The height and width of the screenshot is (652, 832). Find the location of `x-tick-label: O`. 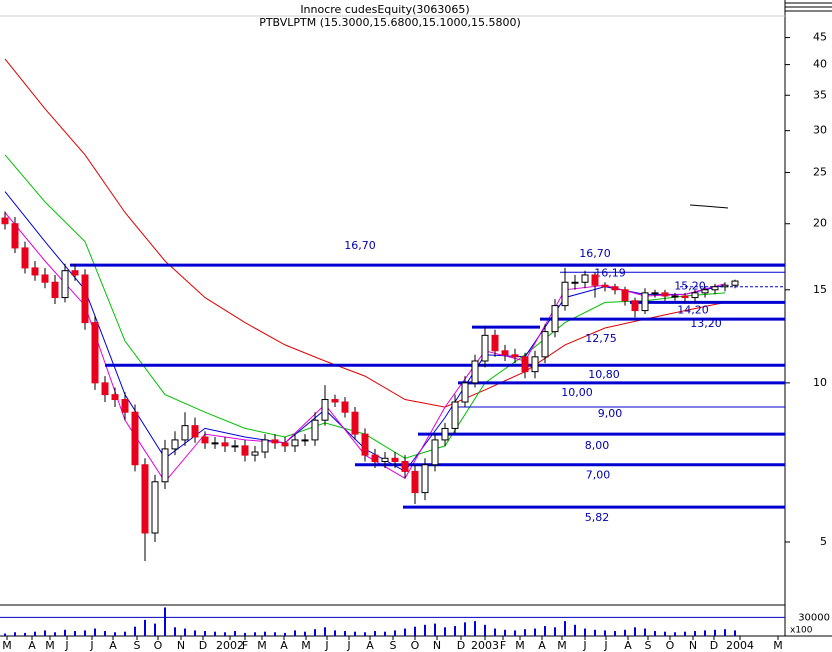

x-tick-label: O is located at coordinates (670, 645).